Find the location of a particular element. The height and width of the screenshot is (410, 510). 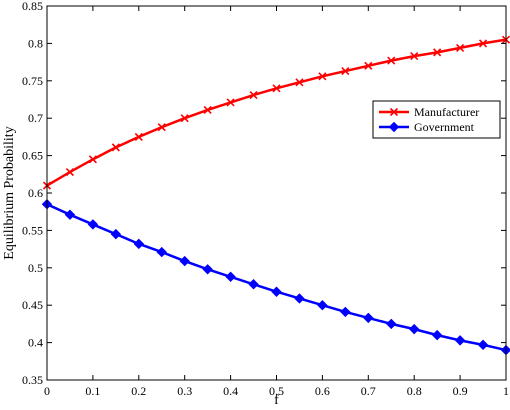

x-axis-title: f is located at coordinates (276, 400).